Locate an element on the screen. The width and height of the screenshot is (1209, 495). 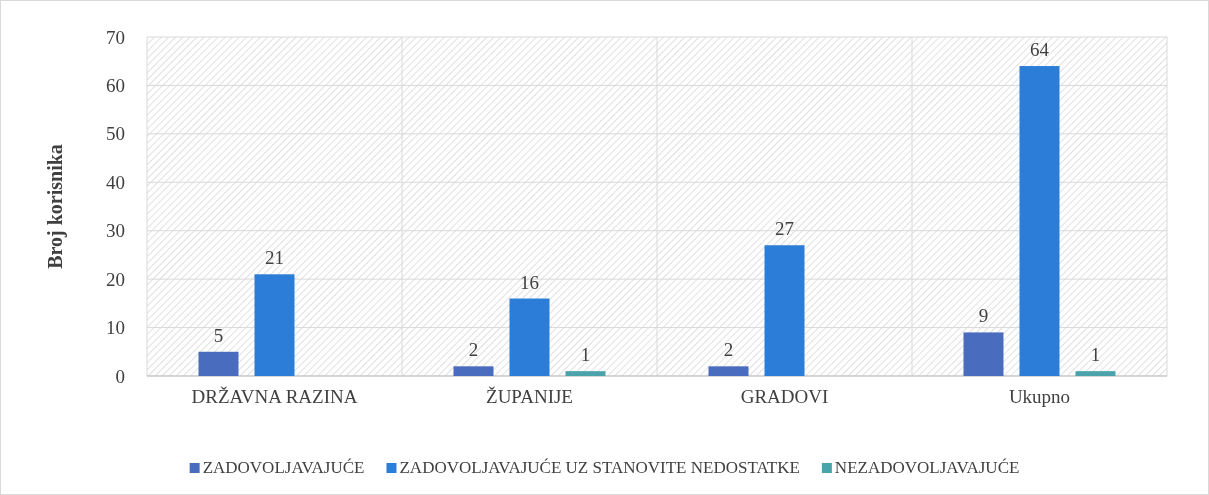
x-tick-label: DRŽAVNA RAZINA is located at coordinates (274, 397).